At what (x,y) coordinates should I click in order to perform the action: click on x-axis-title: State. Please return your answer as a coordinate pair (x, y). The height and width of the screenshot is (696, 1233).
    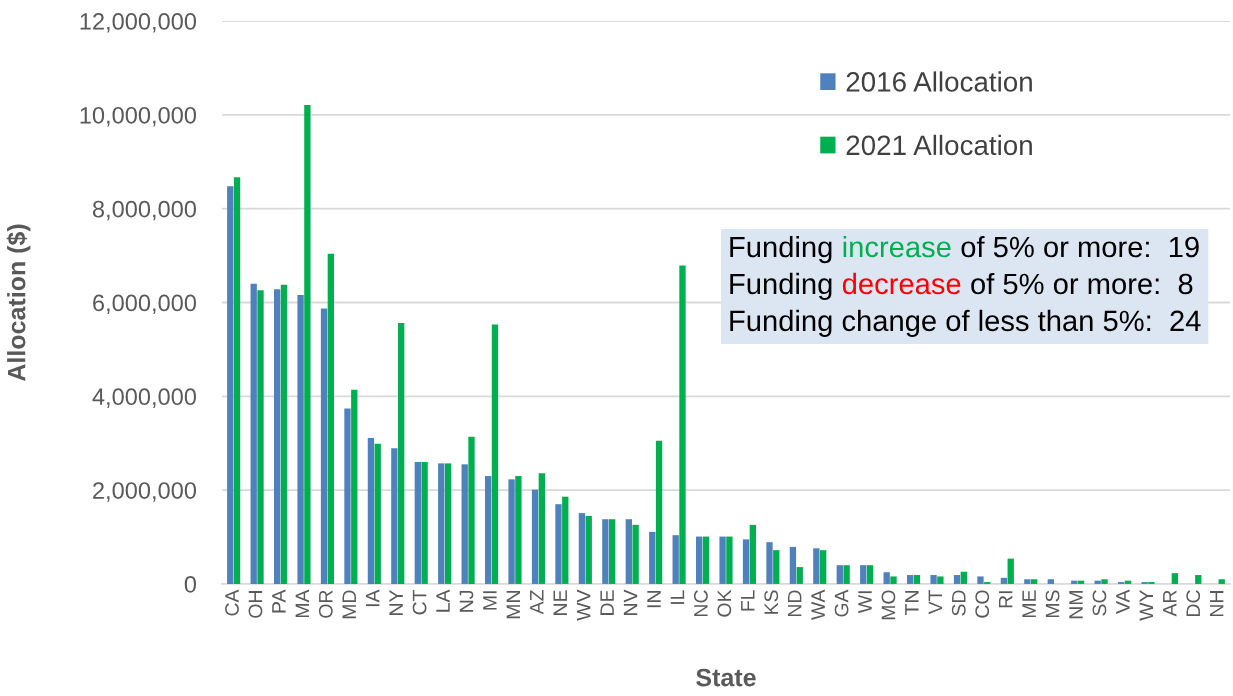
    Looking at the image, I should click on (726, 677).